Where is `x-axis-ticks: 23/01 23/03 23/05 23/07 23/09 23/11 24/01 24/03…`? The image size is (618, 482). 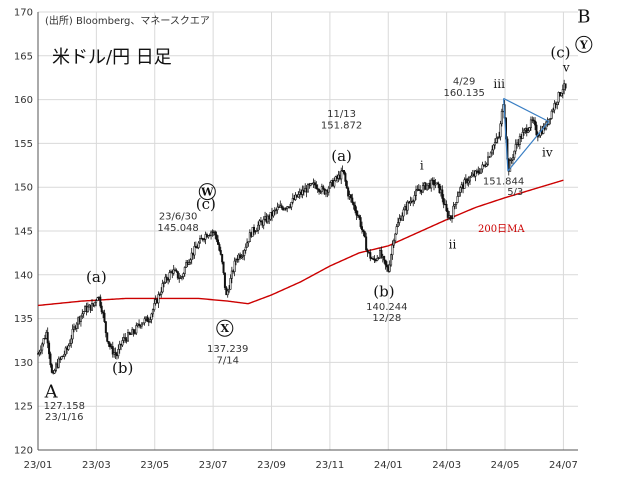
x-axis-ticks: 23/01 23/03 23/05 23/07 23/09 23/11 24/01 24/03… is located at coordinates (301, 465).